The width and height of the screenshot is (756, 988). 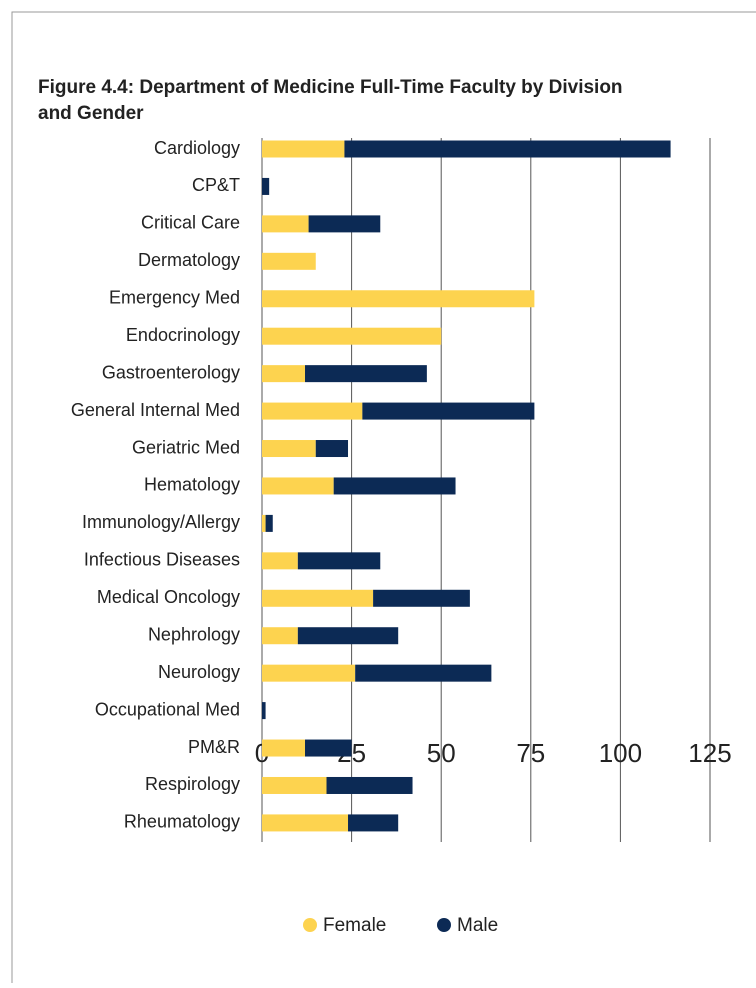 I want to click on x-tick-label: 125, so click(x=709, y=753).